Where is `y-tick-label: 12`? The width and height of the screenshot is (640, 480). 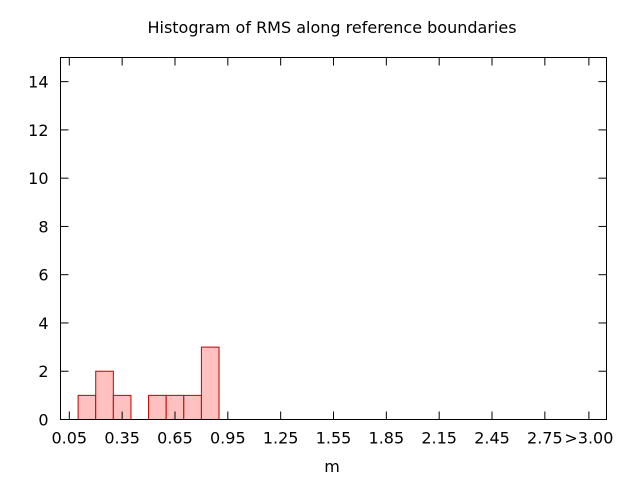 y-tick-label: 12 is located at coordinates (38, 130).